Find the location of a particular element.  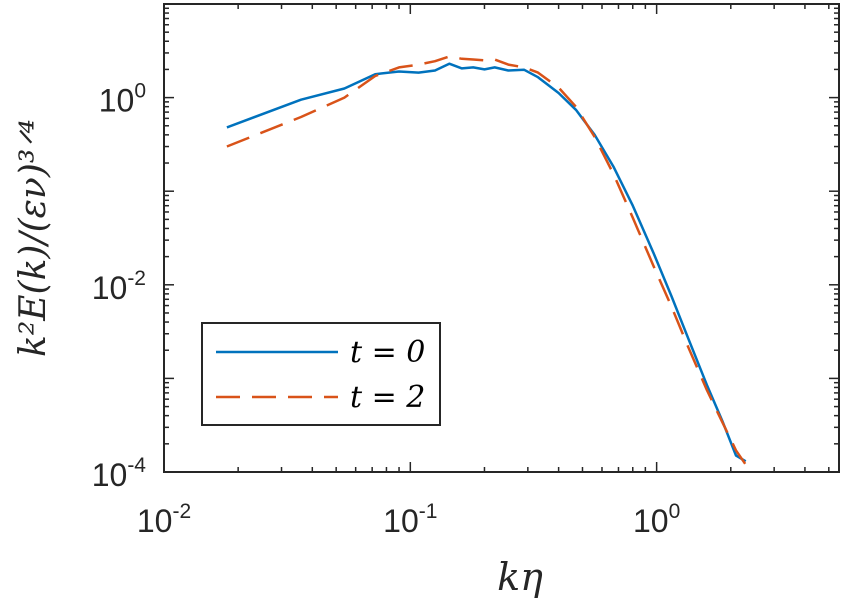

legend-box is located at coordinates (321, 374).